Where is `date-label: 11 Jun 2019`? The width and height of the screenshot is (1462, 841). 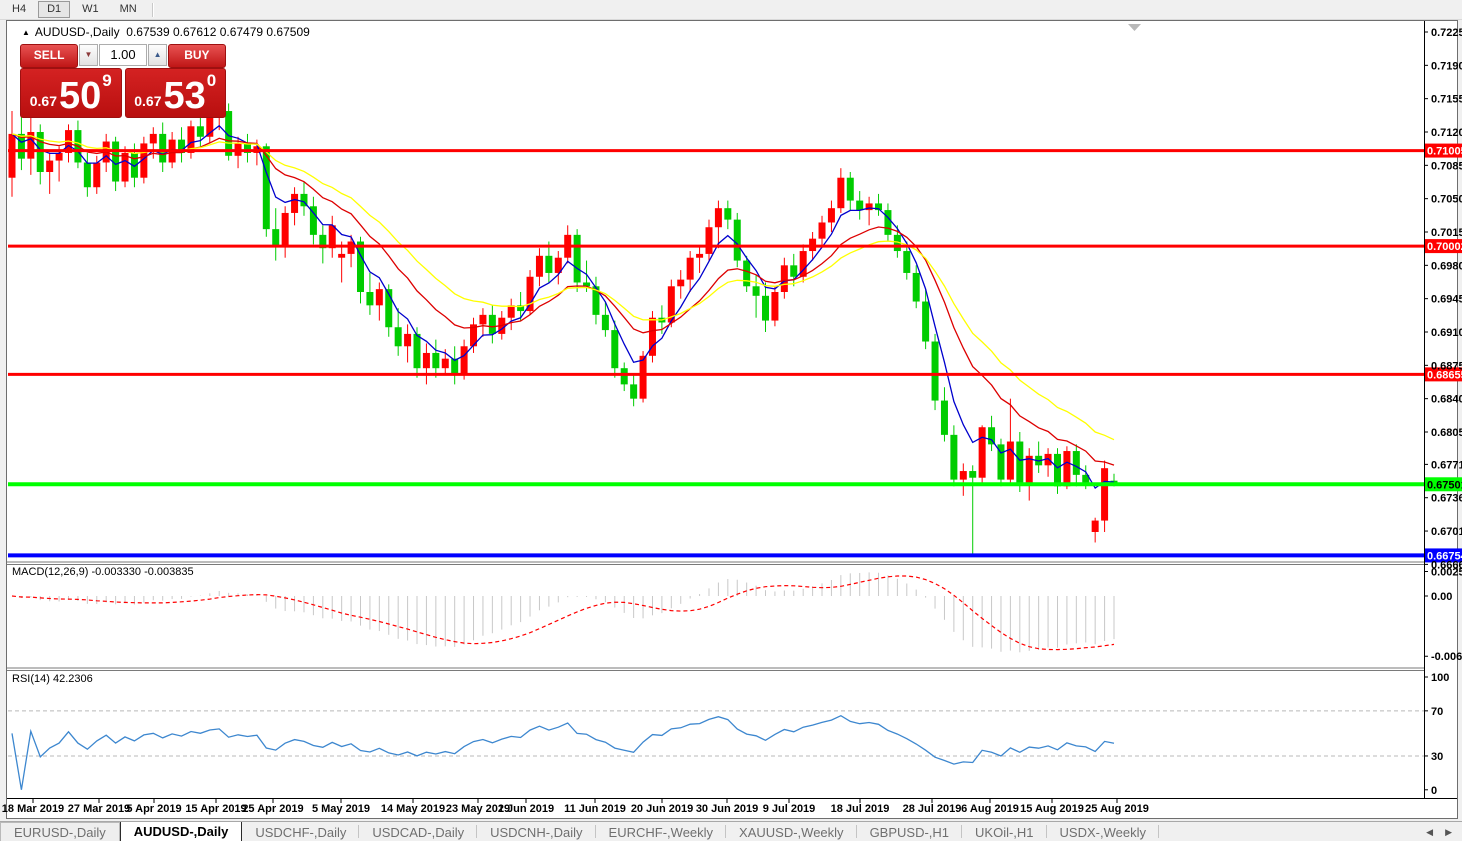 date-label: 11 Jun 2019 is located at coordinates (595, 809).